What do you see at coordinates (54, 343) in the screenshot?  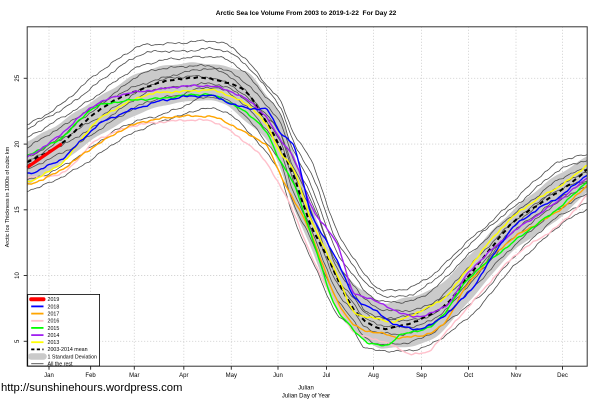 I see `svg-text: 2013` at bounding box center [54, 343].